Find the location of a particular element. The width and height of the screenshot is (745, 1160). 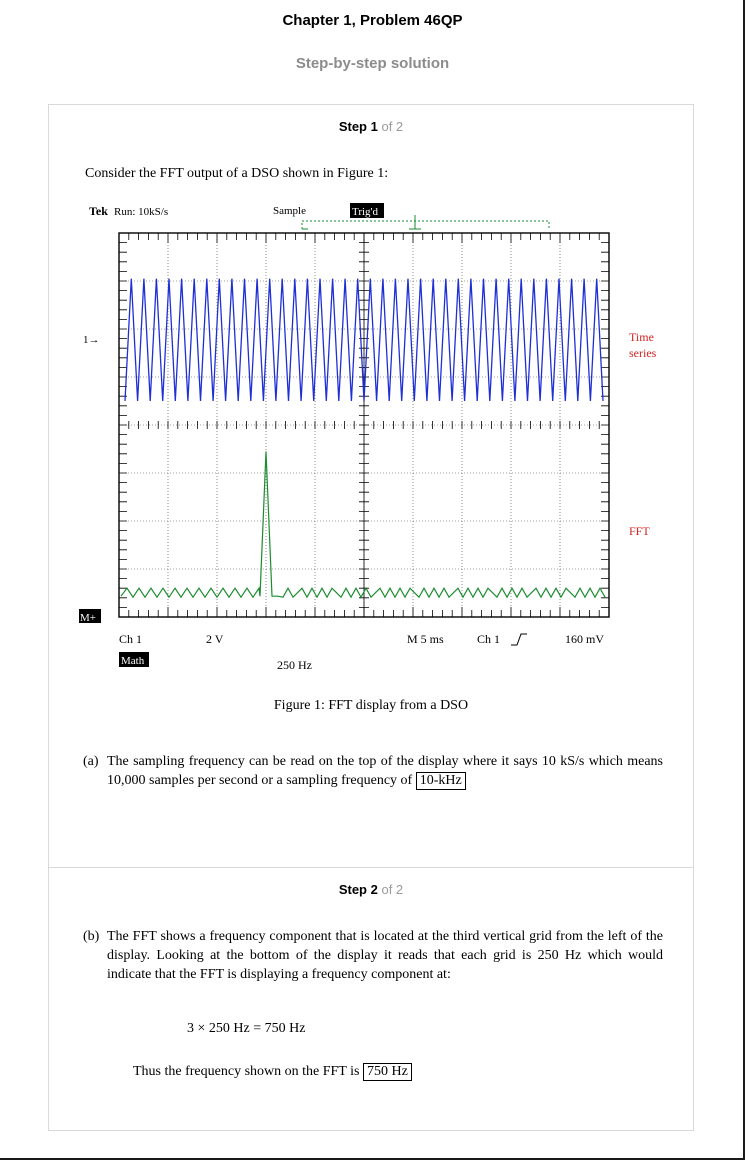

frequency-equation: 3 × 250 Hz = 750 Hz is located at coordinates (246, 1028).